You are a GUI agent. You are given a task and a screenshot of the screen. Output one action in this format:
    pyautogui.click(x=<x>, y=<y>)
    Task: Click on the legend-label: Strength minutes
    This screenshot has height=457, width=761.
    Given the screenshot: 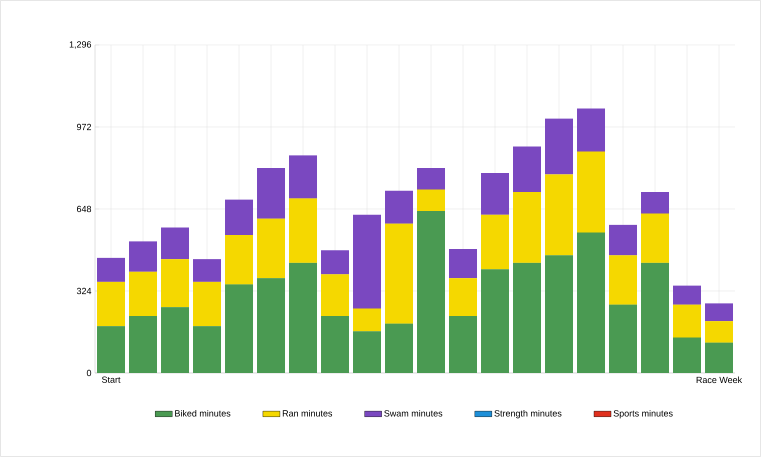 What is the action you would take?
    pyautogui.click(x=528, y=414)
    